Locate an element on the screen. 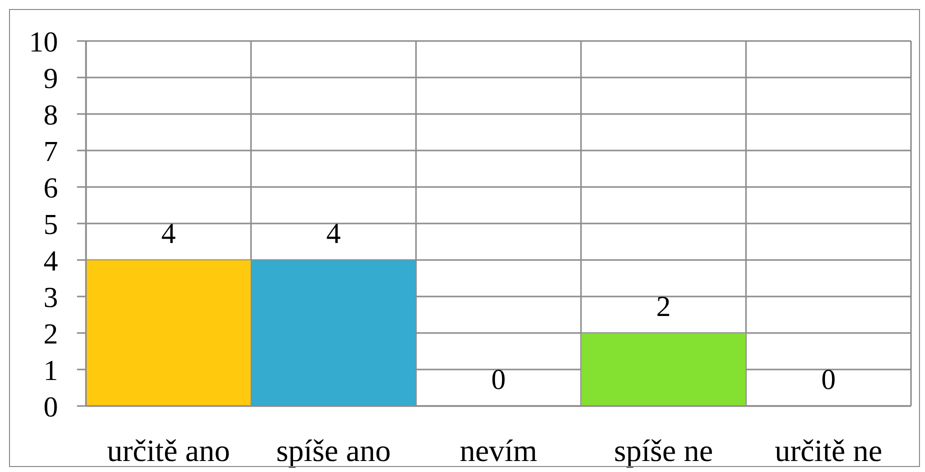  y-tick-label: 4 is located at coordinates (51, 261).